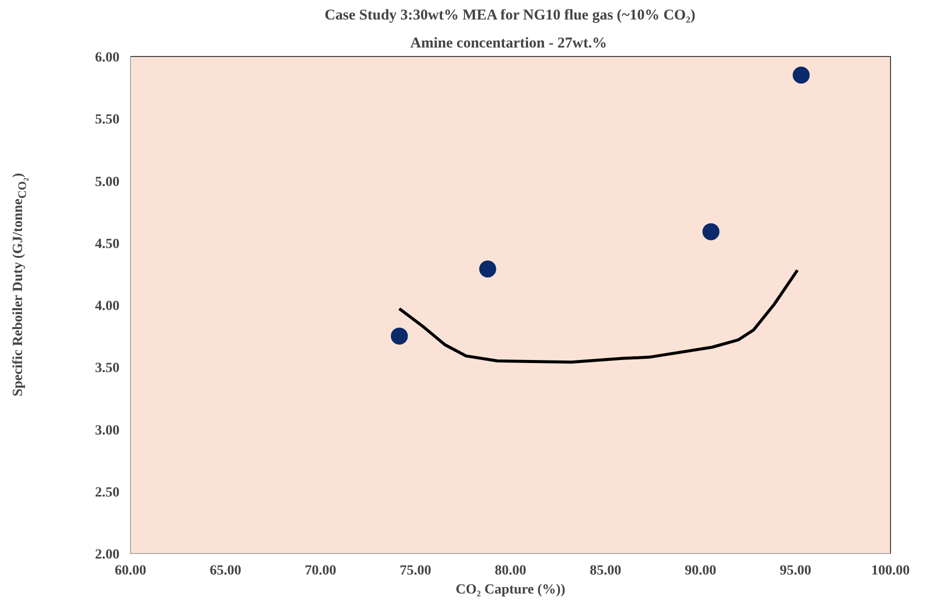  I want to click on chart-title: Case Study 3:30wt% MEA for NG10 flue gas (~10% CO₂), so click(510, 16).